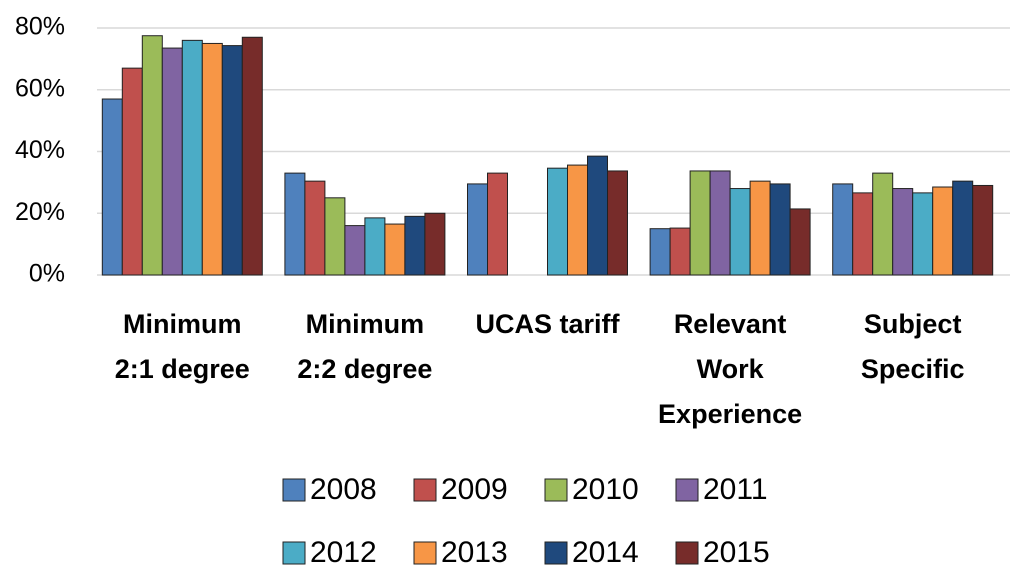 Image resolution: width=1027 pixels, height=569 pixels. What do you see at coordinates (547, 324) in the screenshot?
I see `x-tick-label: UCAS tariff` at bounding box center [547, 324].